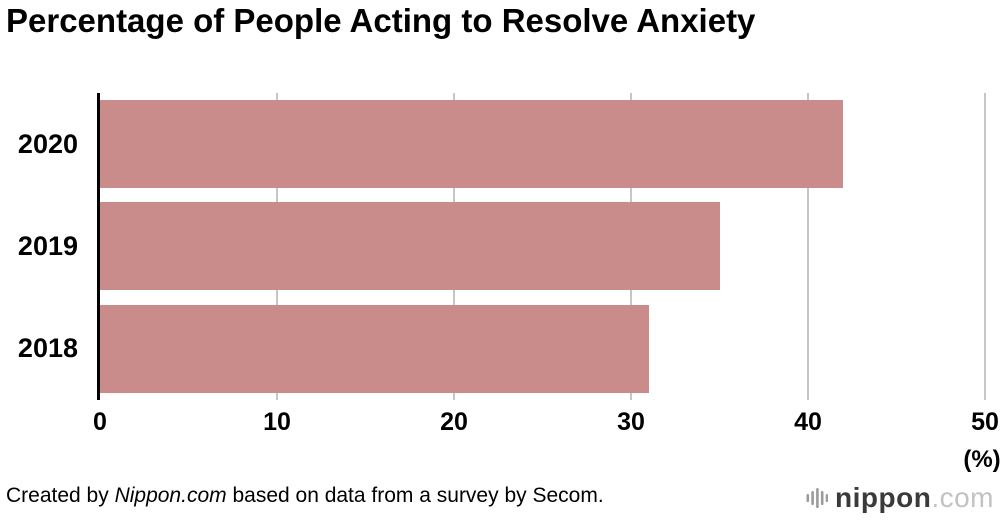 The height and width of the screenshot is (526, 1000). Describe the element at coordinates (410, 246) in the screenshot. I see `bar-2019` at that location.